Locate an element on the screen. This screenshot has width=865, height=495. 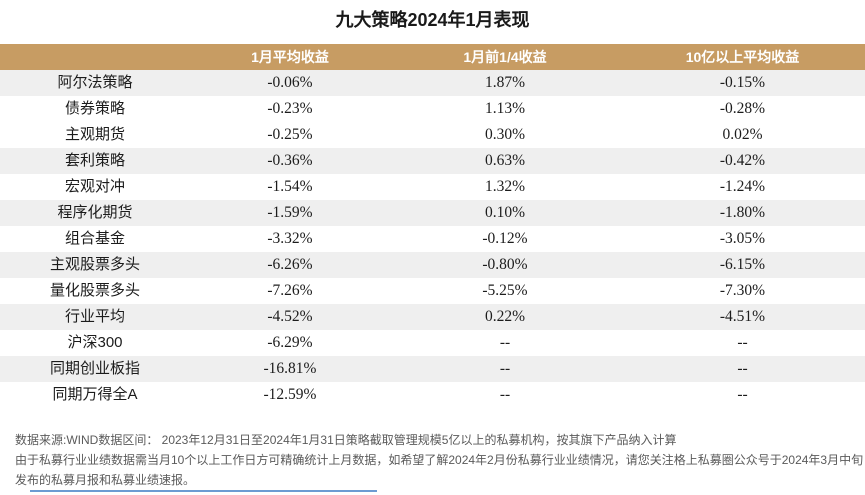
table-row: 宏观对冲 -1.54% 1.32% -1.24% is located at coordinates (432, 187).